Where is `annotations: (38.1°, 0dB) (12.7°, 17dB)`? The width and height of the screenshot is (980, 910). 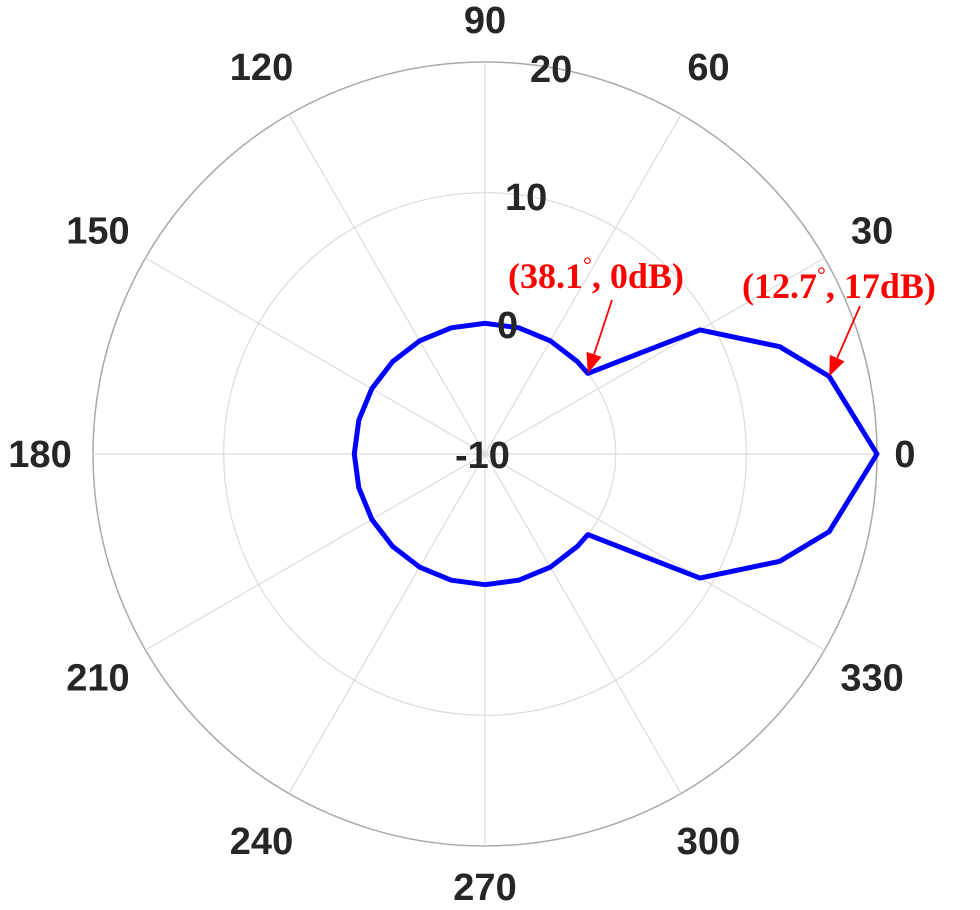
annotations: (38.1°, 0dB) (12.7°, 17dB) is located at coordinates (722, 314).